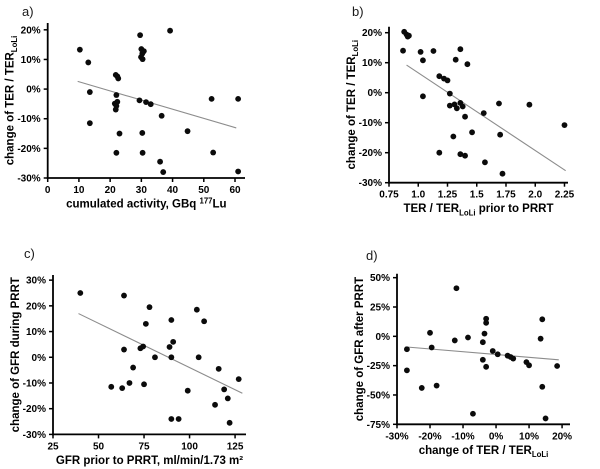 The height and width of the screenshot is (469, 600). Describe the element at coordinates (477, 195) in the screenshot. I see `x-tick-label: 1.5` at that location.